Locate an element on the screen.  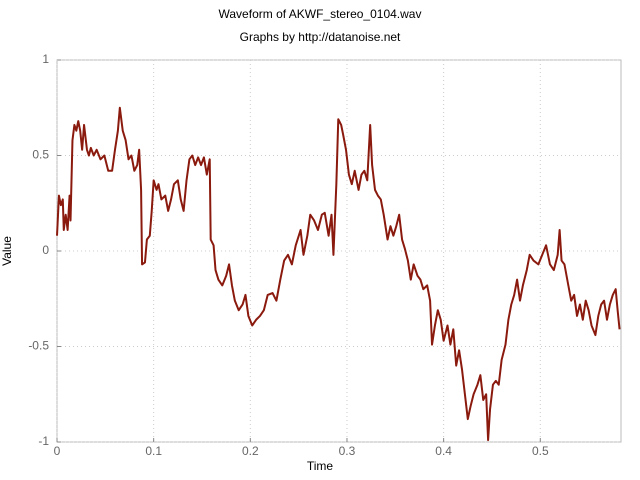
x-tick-label: 0.4 is located at coordinates (443, 451).